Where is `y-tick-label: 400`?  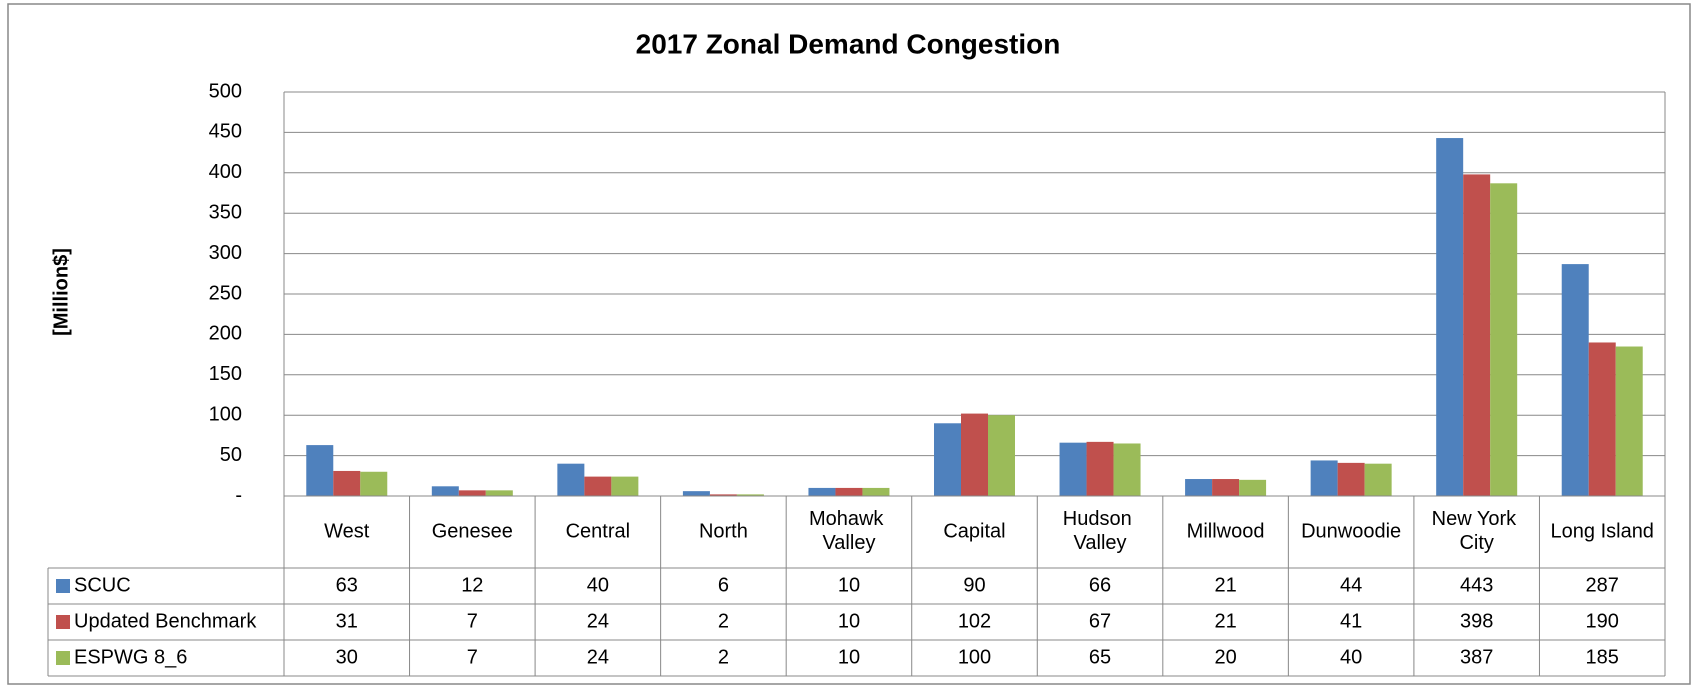 y-tick-label: 400 is located at coordinates (225, 172).